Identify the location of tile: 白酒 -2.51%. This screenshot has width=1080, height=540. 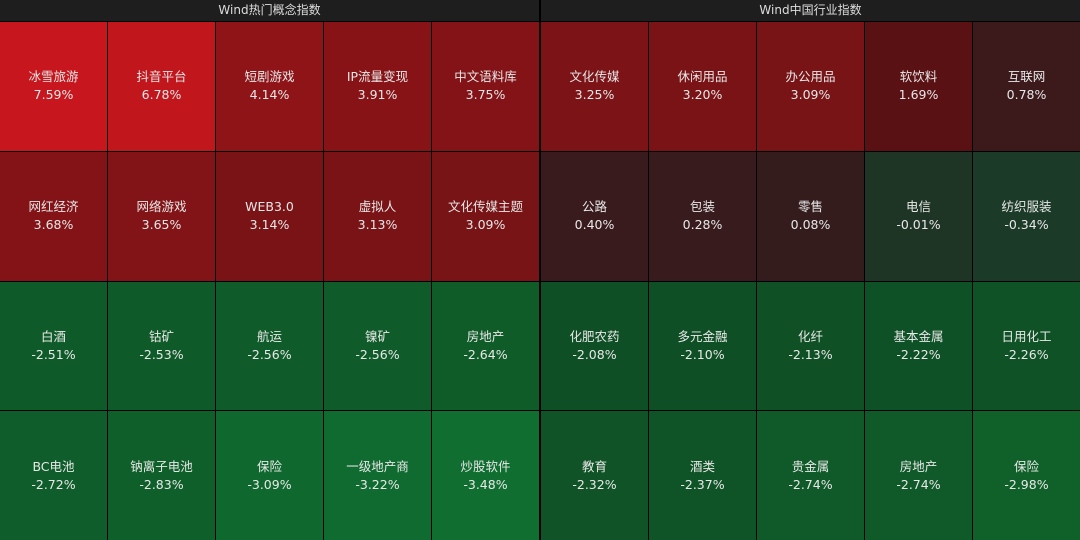
(53, 346).